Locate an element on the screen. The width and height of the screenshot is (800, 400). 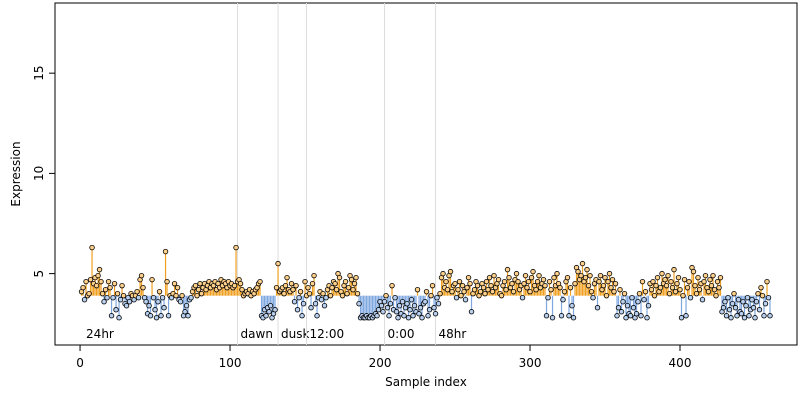
y-tick-label: 15 is located at coordinates (39, 73).